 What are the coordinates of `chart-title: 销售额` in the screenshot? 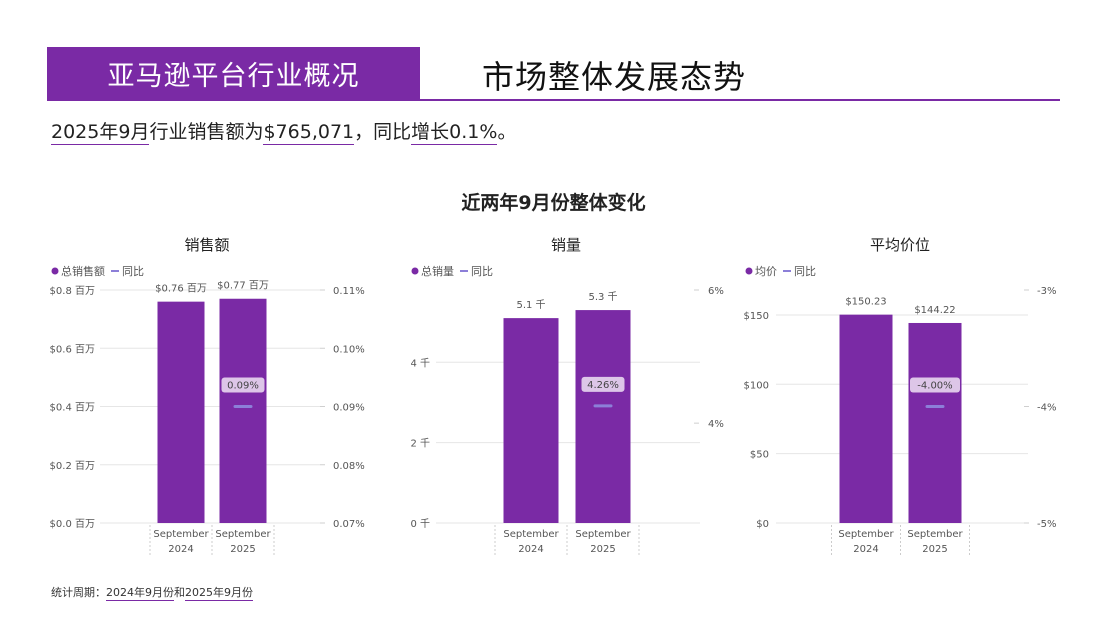 It's located at (206, 245).